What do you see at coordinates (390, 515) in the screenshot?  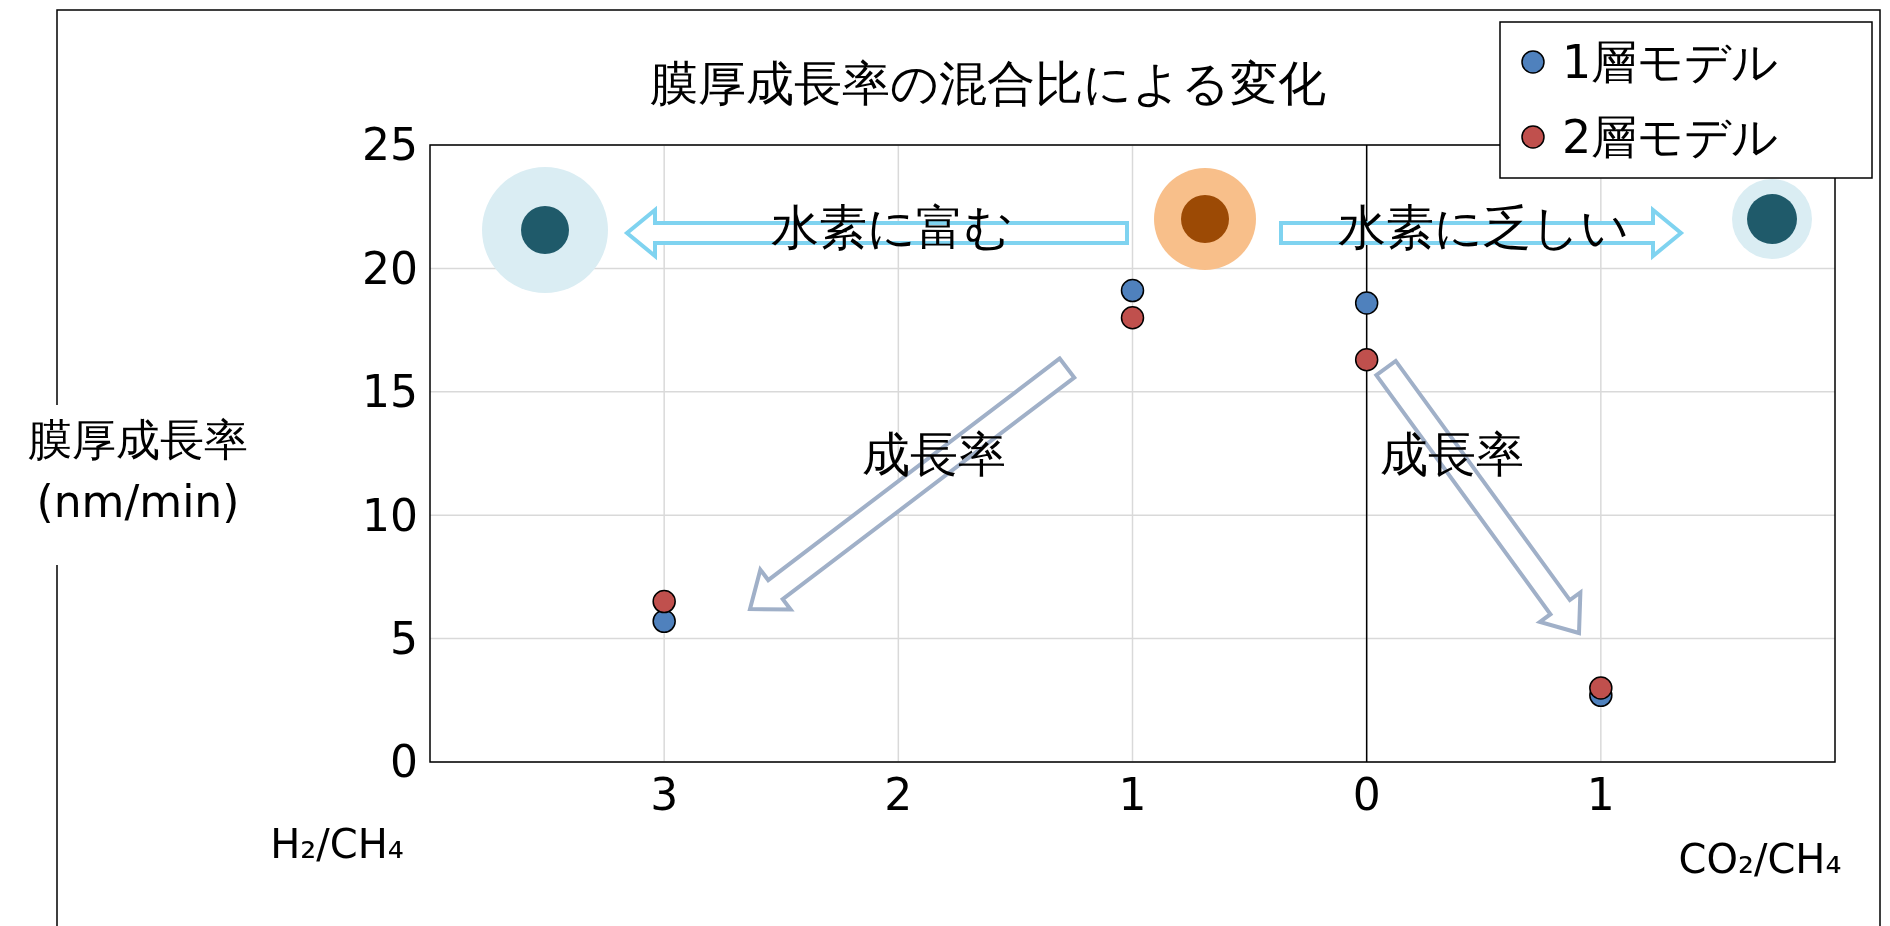 I see `y-tick-label: 10` at bounding box center [390, 515].